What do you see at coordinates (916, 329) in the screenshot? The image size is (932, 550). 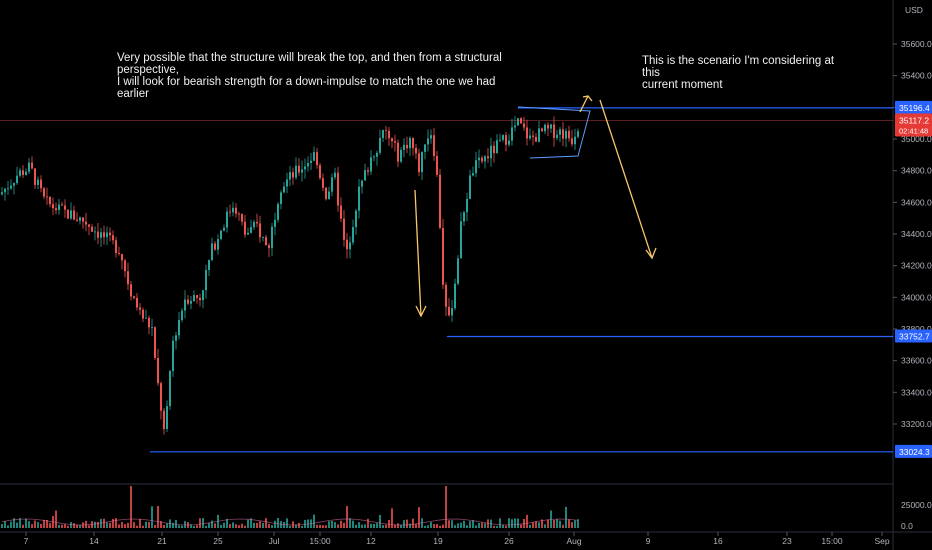 I see `y-tick-label: 33800.0` at bounding box center [916, 329].